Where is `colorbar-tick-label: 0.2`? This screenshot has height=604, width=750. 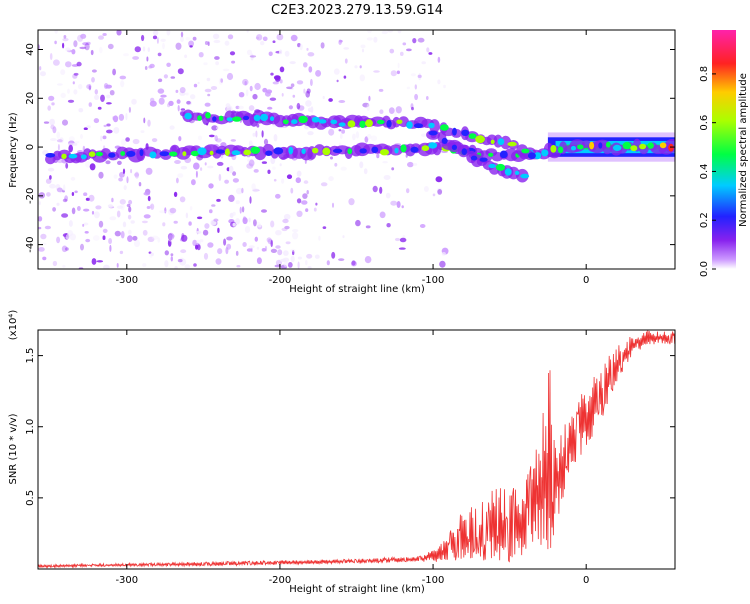
colorbar-tick-label: 0.2 is located at coordinates (704, 220).